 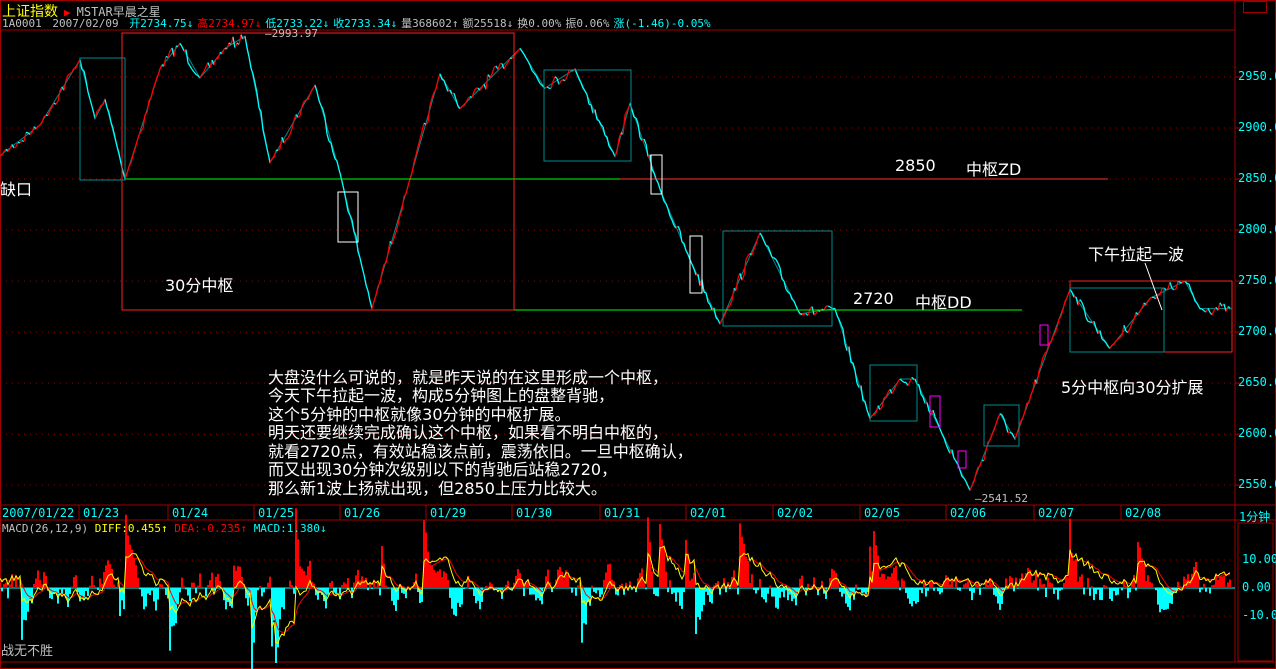 What do you see at coordinates (211, 528) in the screenshot?
I see `macd-dea: DEA:-0.235↑` at bounding box center [211, 528].